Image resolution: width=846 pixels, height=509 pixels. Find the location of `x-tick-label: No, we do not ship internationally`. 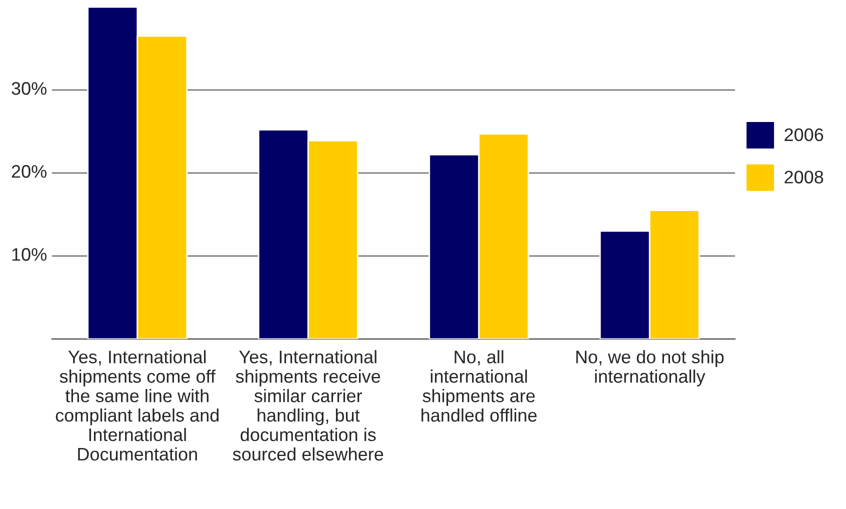

x-tick-label: No, we do not ship internationally is located at coordinates (650, 368).